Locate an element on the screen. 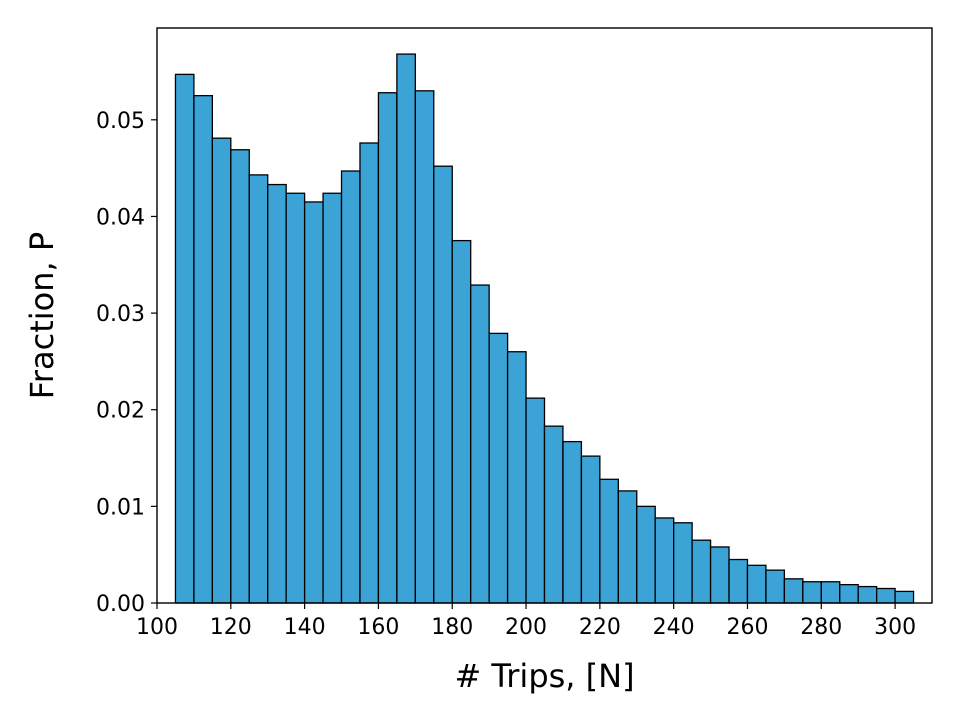 This screenshot has height=720, width=960. y-axis-label: Fraction, P is located at coordinates (42, 315).